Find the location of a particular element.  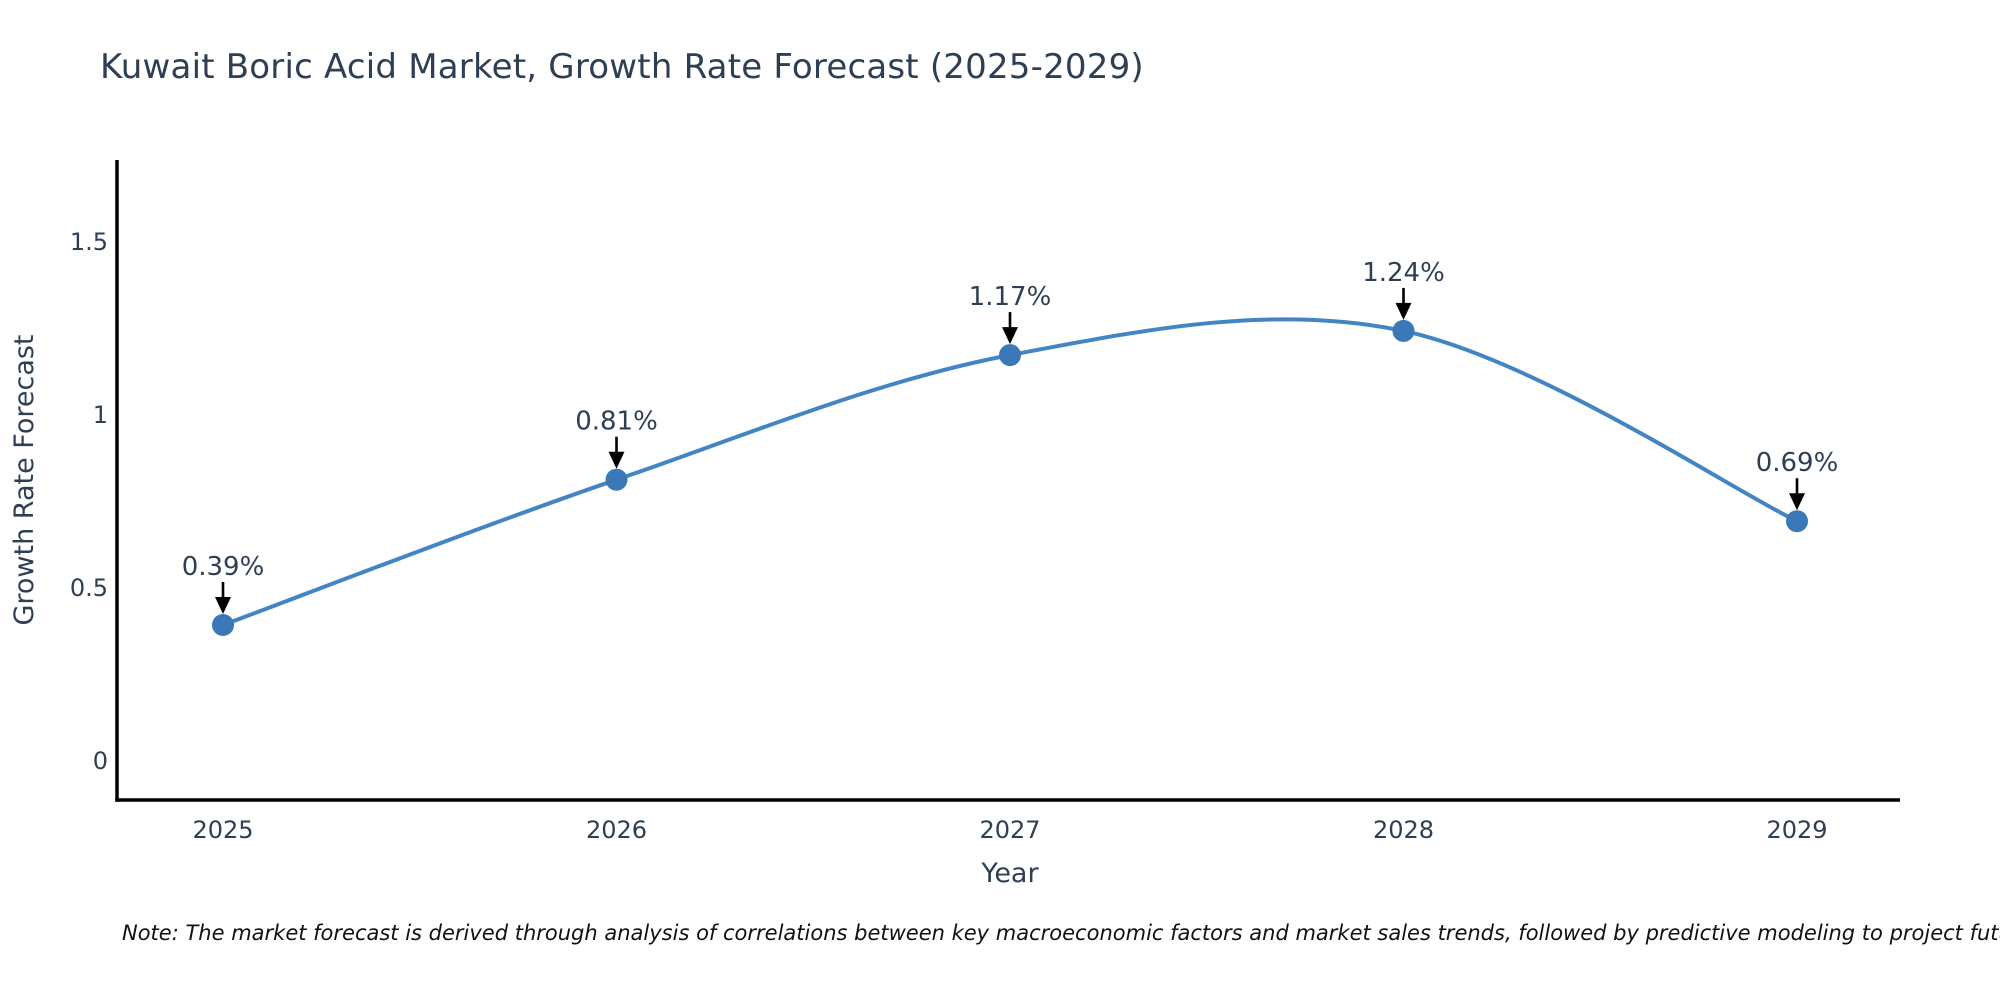

y-tick-label: 1.5 is located at coordinates (89, 242).